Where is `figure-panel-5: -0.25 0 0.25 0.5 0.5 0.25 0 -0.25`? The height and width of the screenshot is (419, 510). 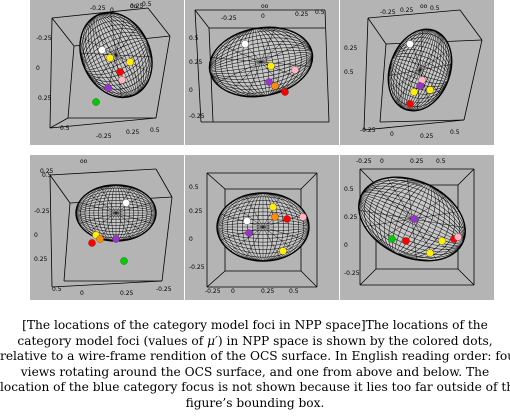 figure-panel-5: -0.25 0 0.25 0.5 0.5 0.25 0 -0.25 is located at coordinates (262, 227).